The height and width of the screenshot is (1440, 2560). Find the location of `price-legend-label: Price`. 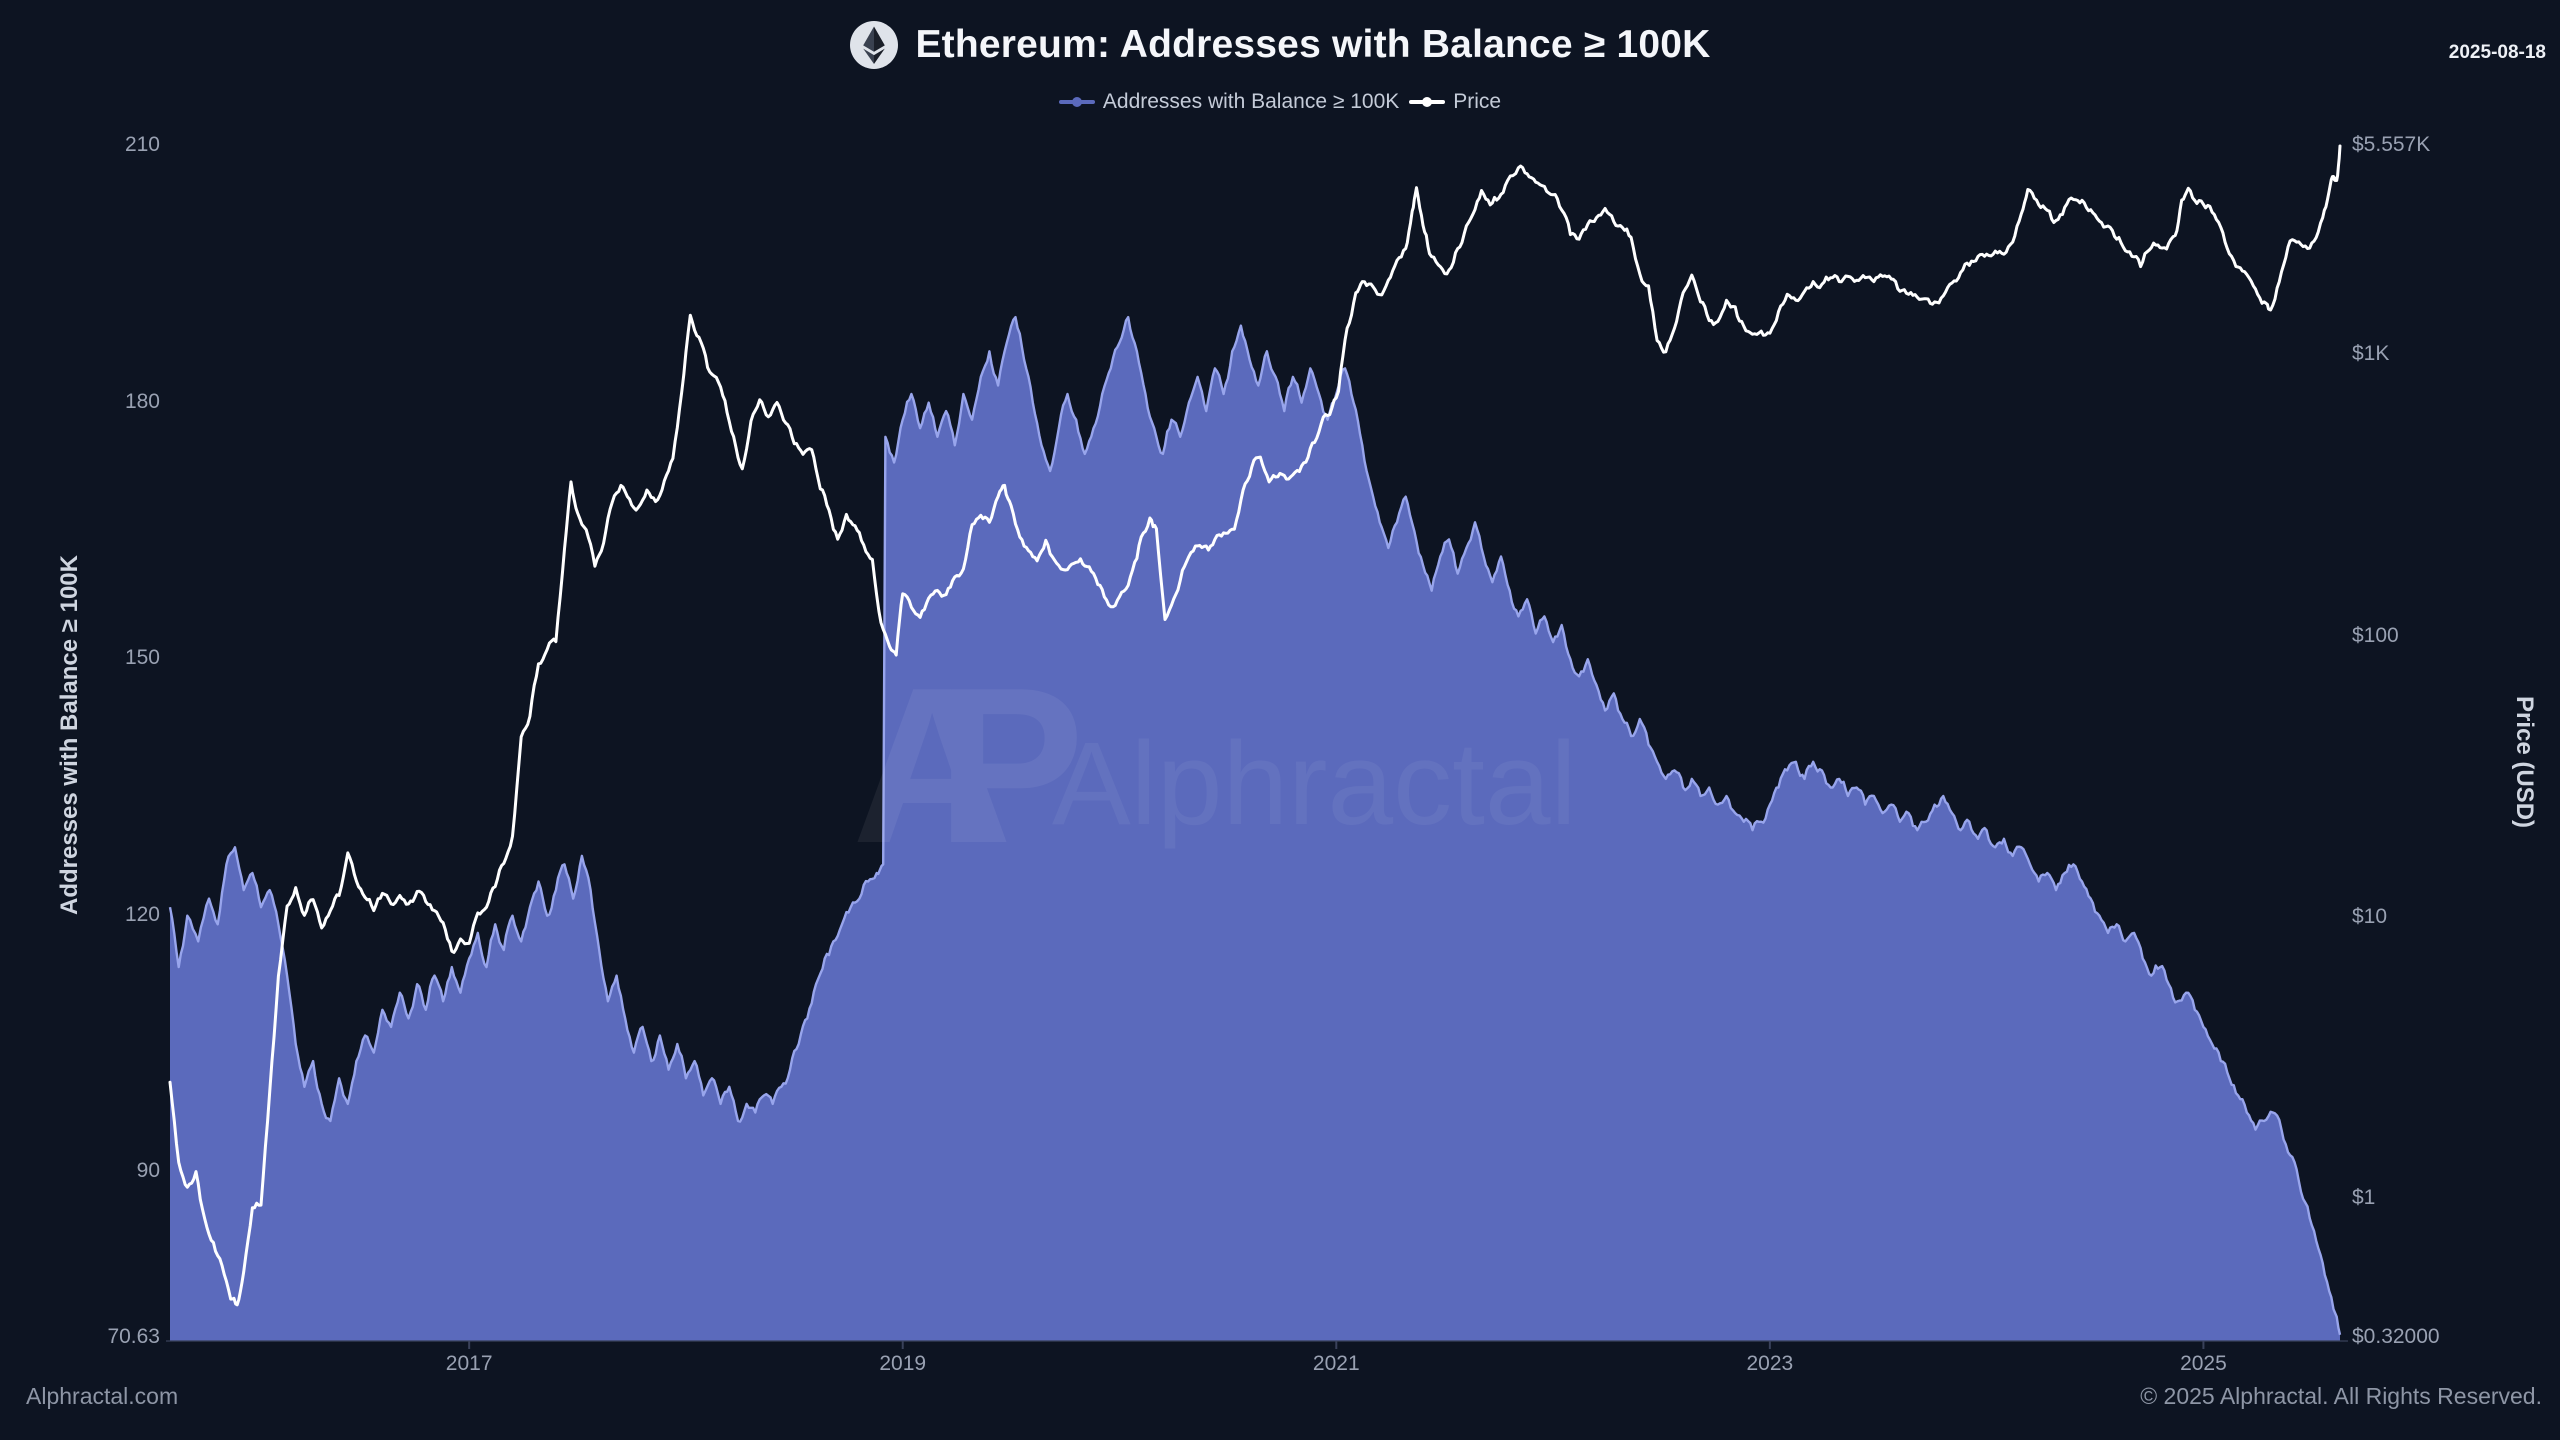

price-legend-label: Price is located at coordinates (1477, 101).